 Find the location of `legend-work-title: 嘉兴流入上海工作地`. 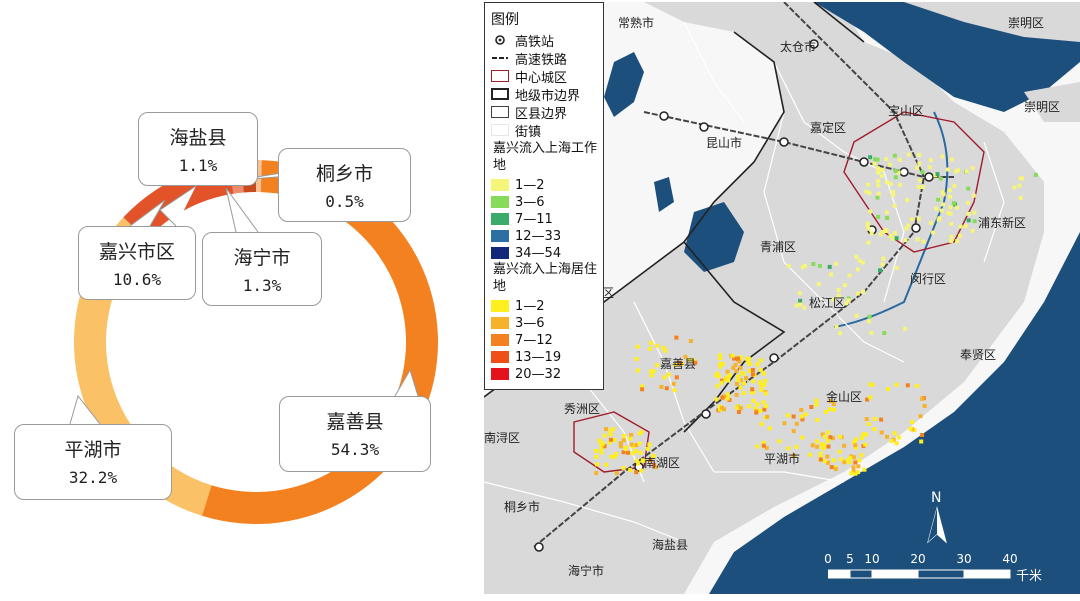

legend-work-title: 嘉兴流入上海工作地 is located at coordinates (545, 157).